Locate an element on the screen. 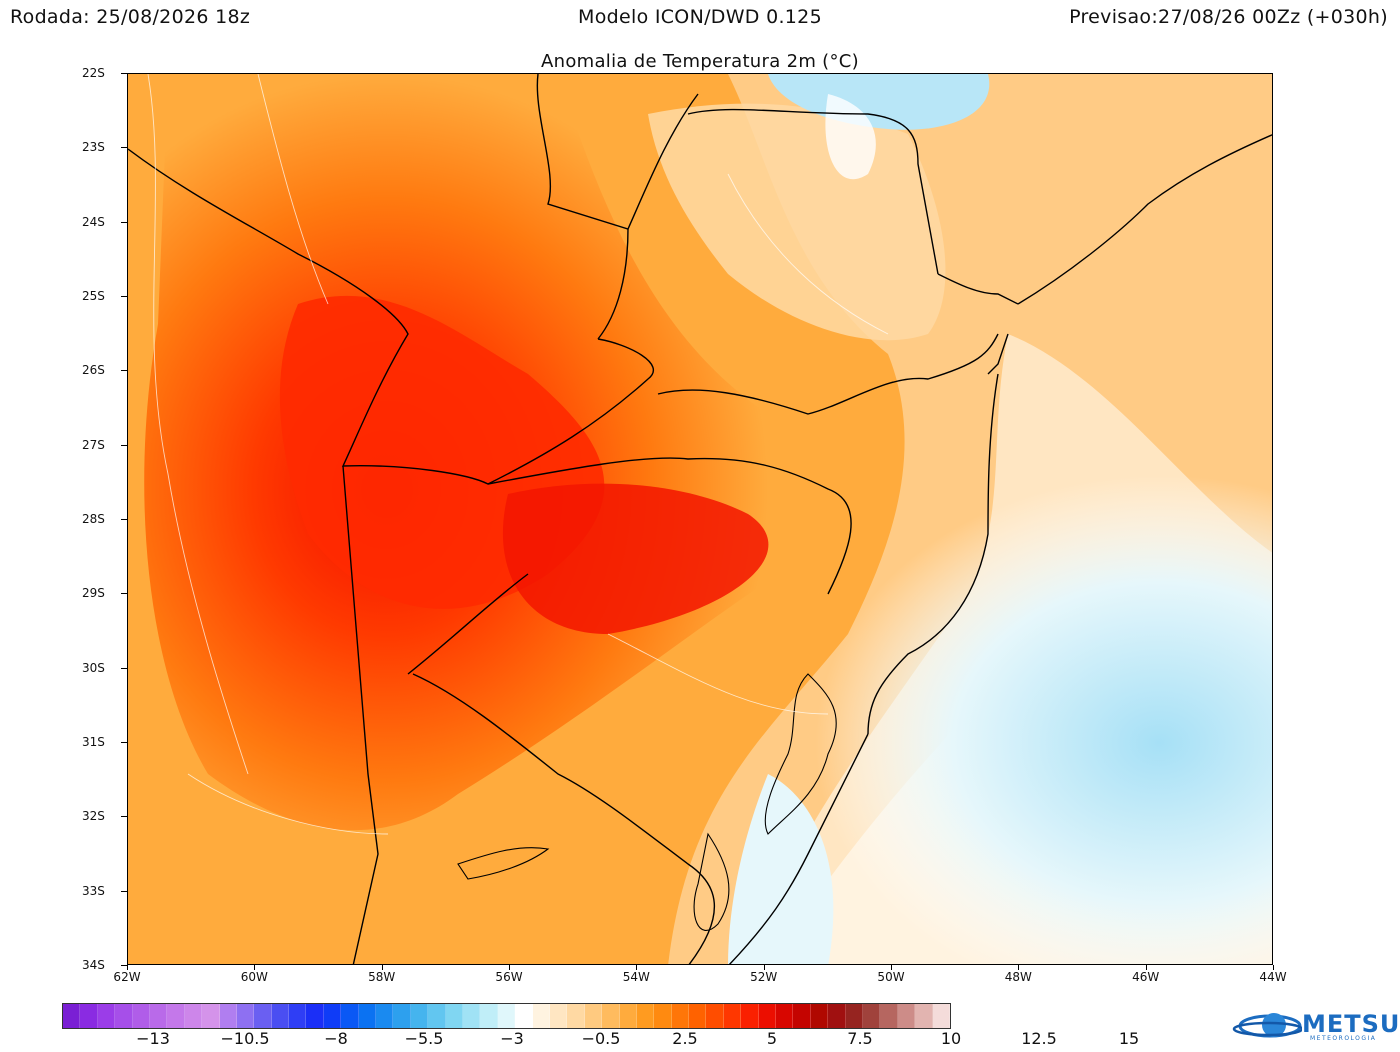 The height and width of the screenshot is (1052, 1400). lagoons is located at coordinates (647, 802).